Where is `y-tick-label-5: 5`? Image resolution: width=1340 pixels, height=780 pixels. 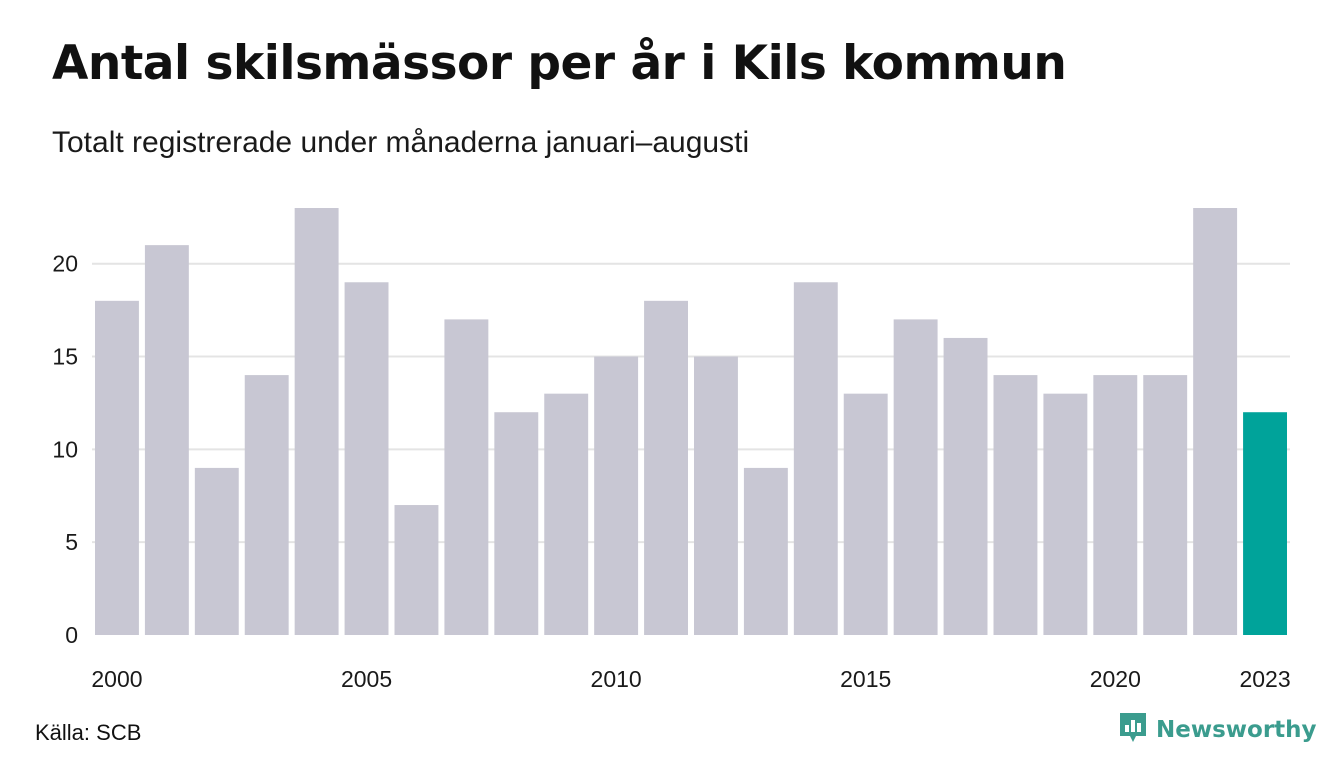
y-tick-label-5: 5 is located at coordinates (71, 542).